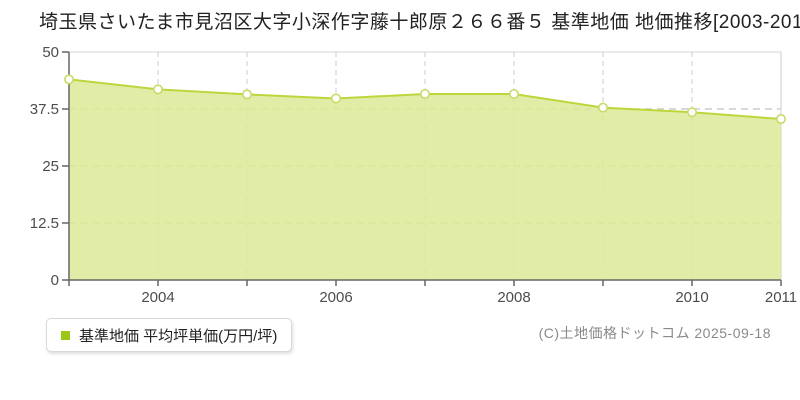  I want to click on x-tick-label: 2006, so click(335, 297).